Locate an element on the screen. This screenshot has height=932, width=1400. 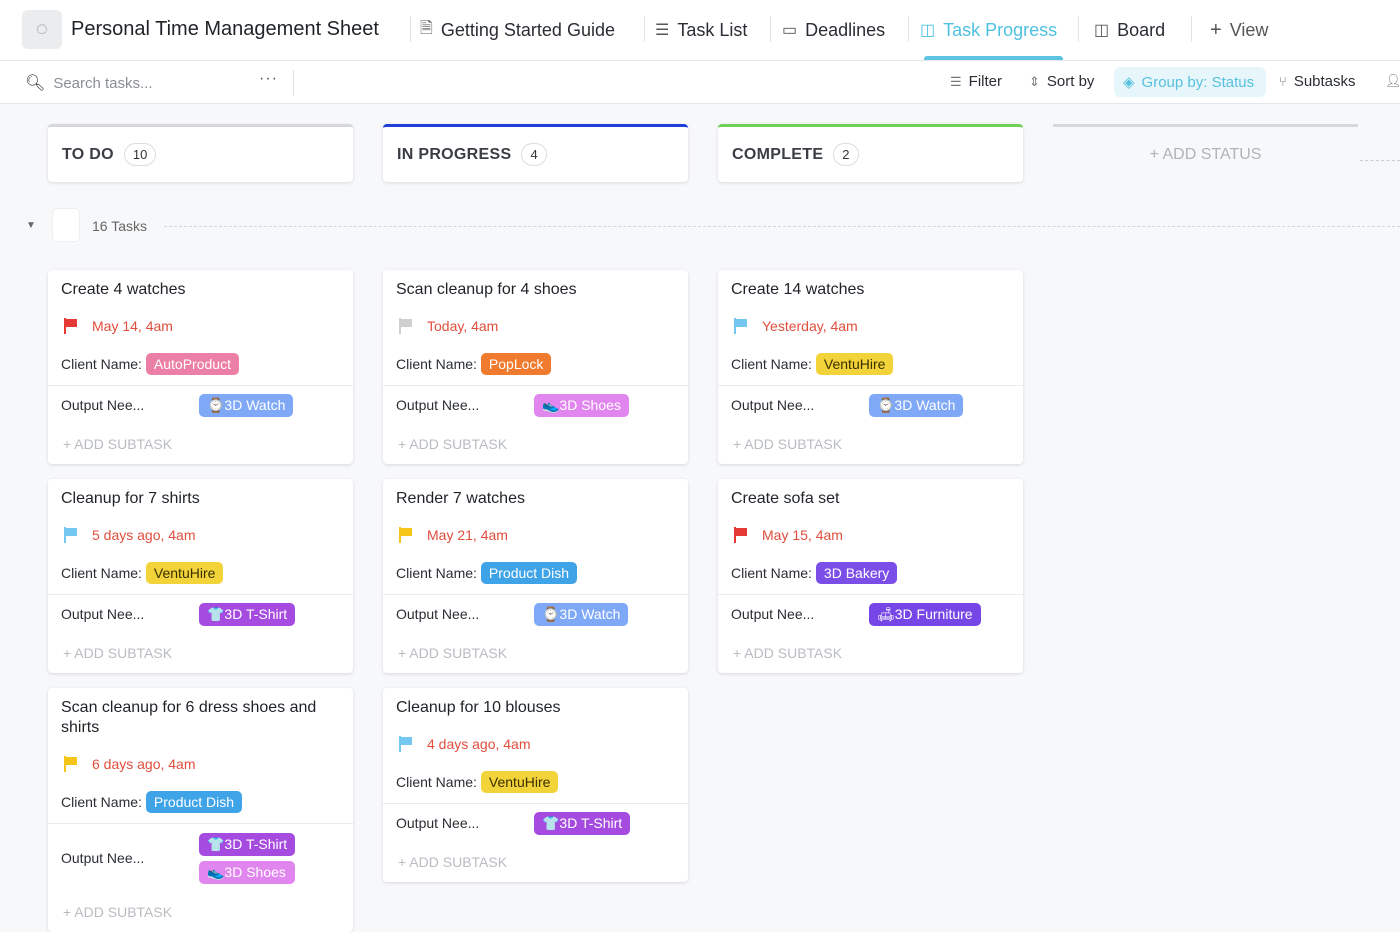
assignee-button: 👤︎ is located at coordinates (1392, 81).